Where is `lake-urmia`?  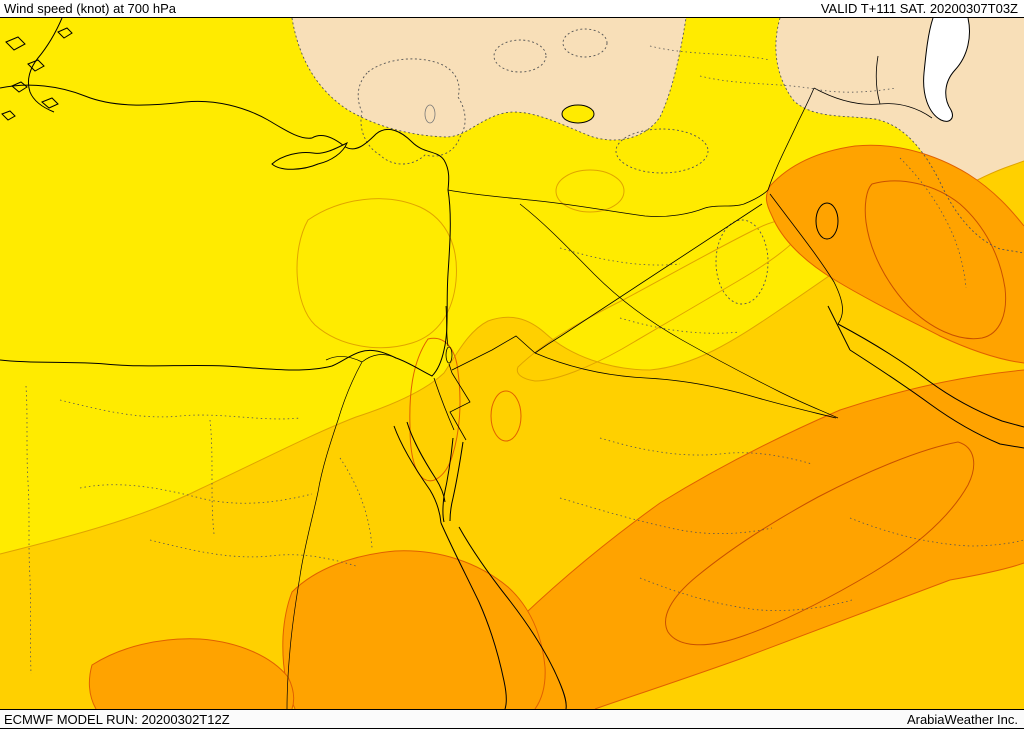
lake-urmia is located at coordinates (827, 221).